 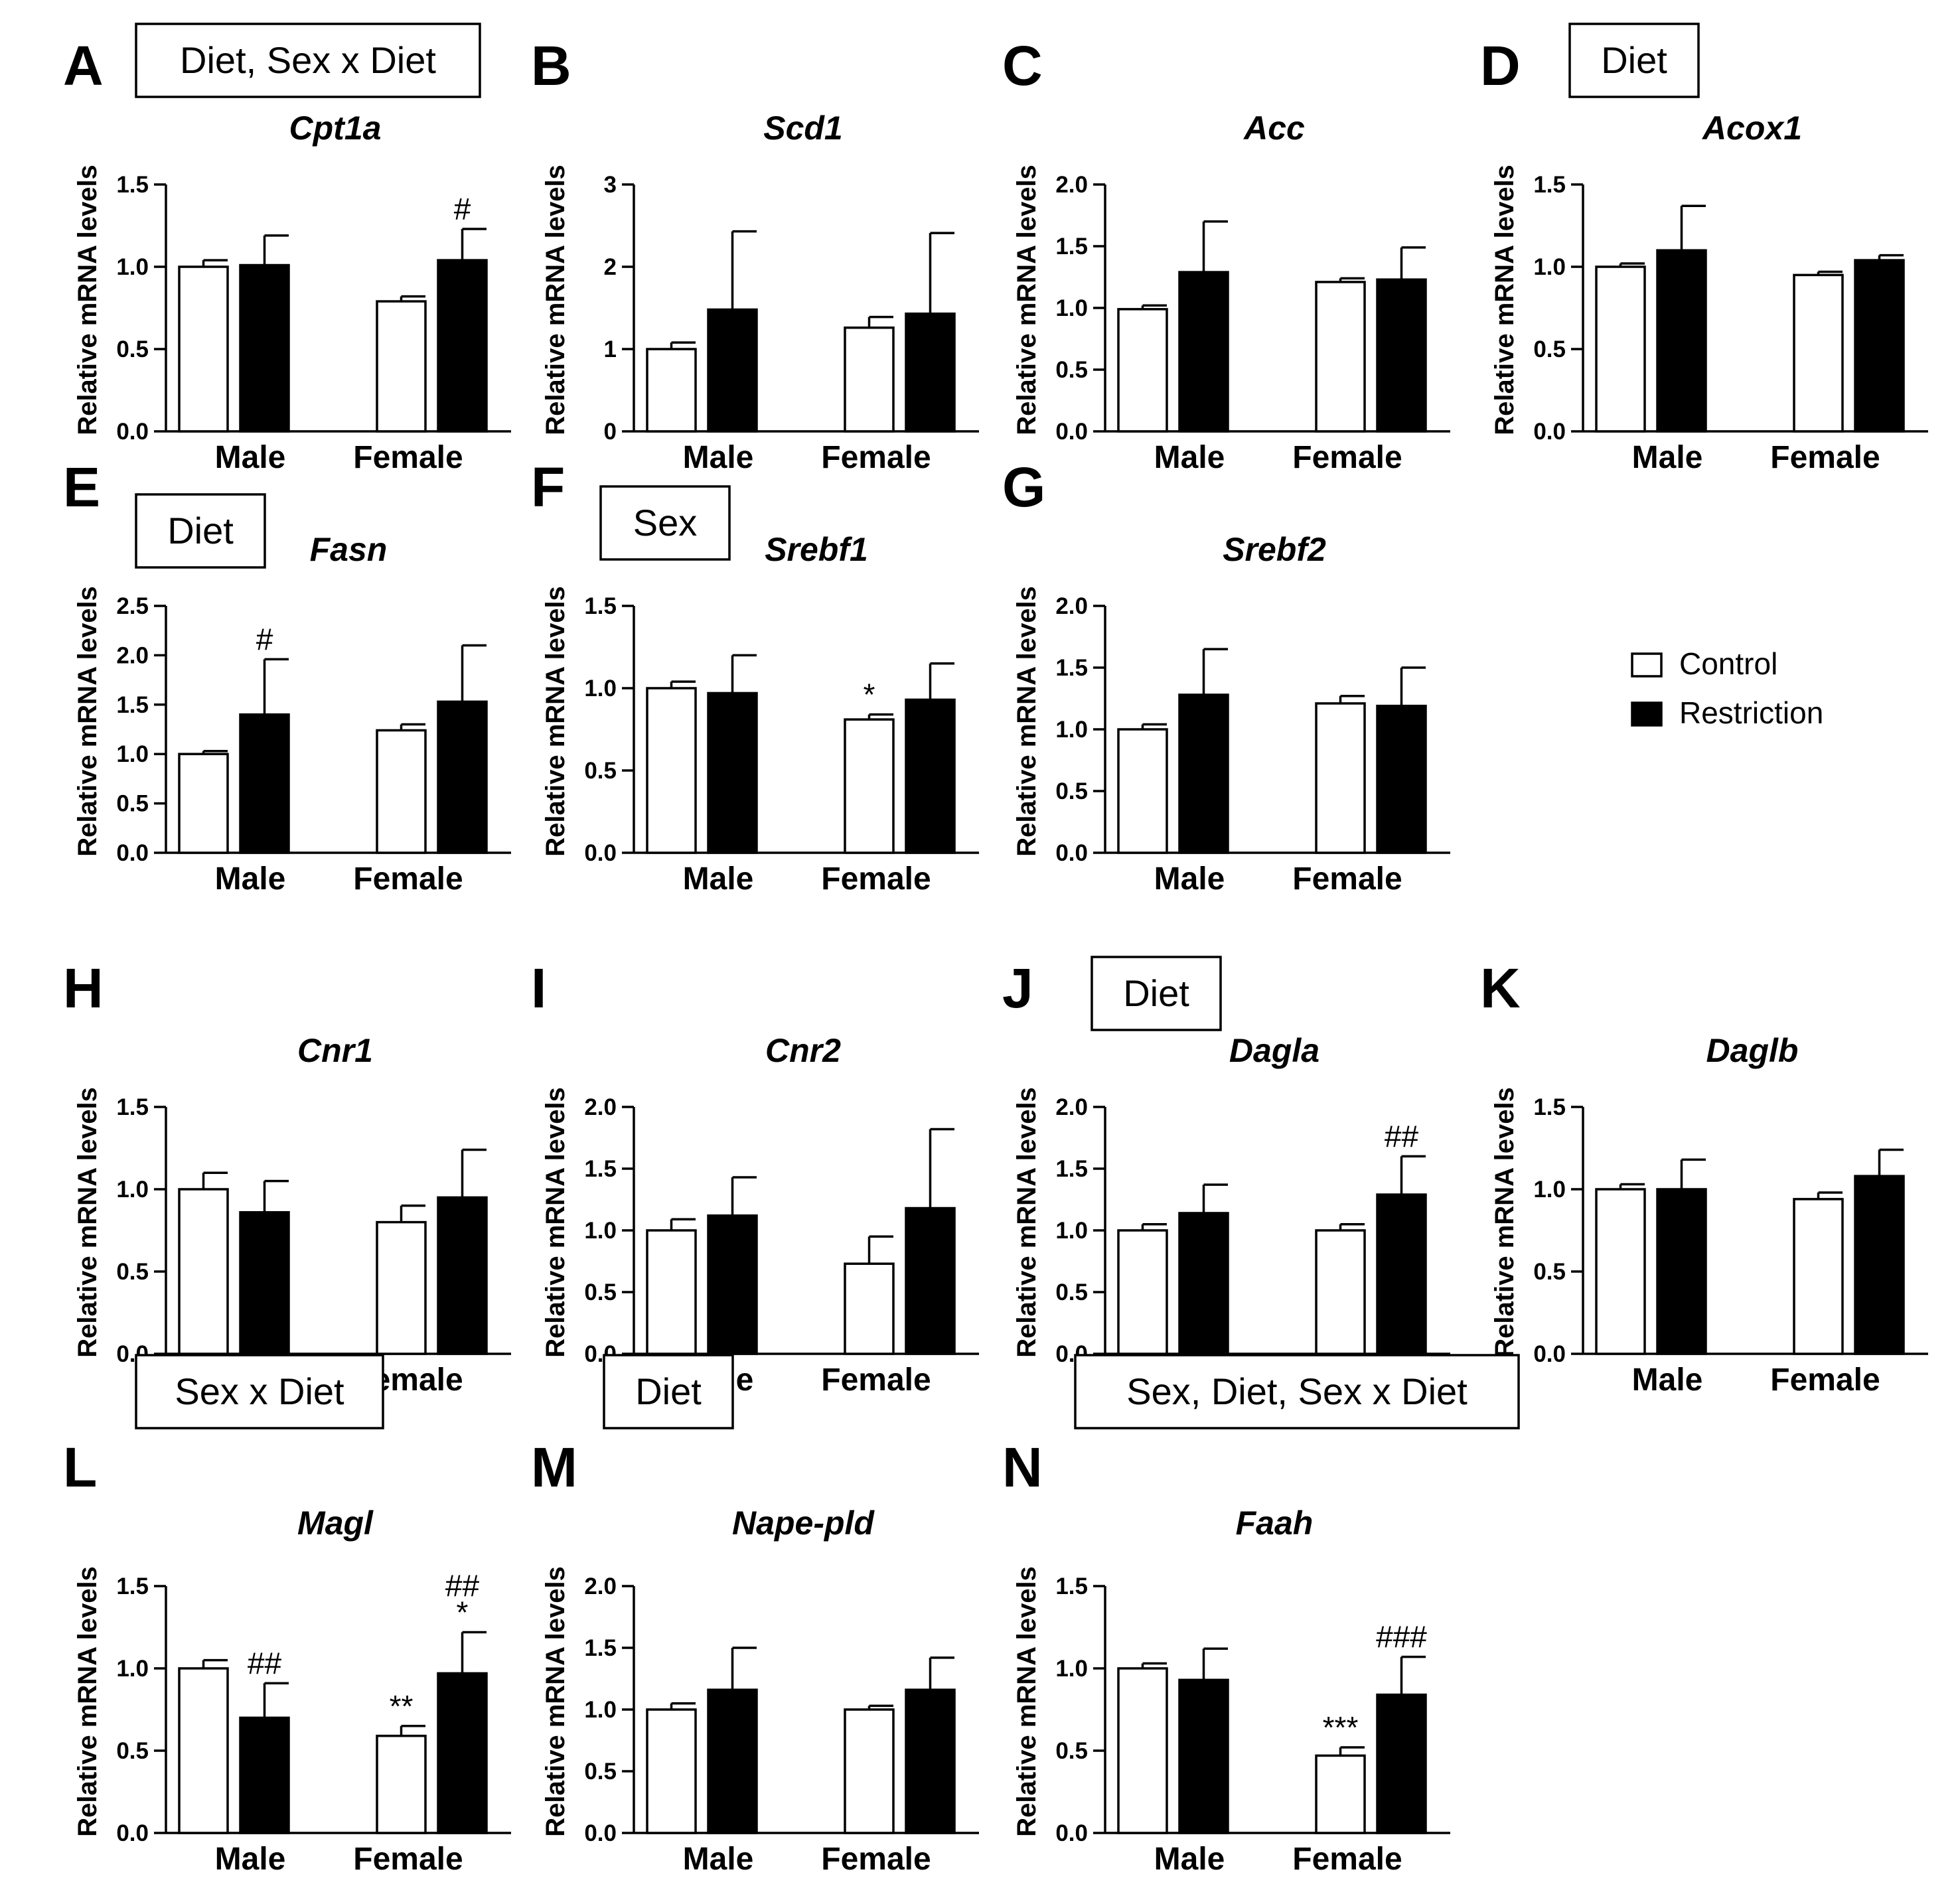 I want to click on gene-title: Scd1, so click(x=803, y=129).